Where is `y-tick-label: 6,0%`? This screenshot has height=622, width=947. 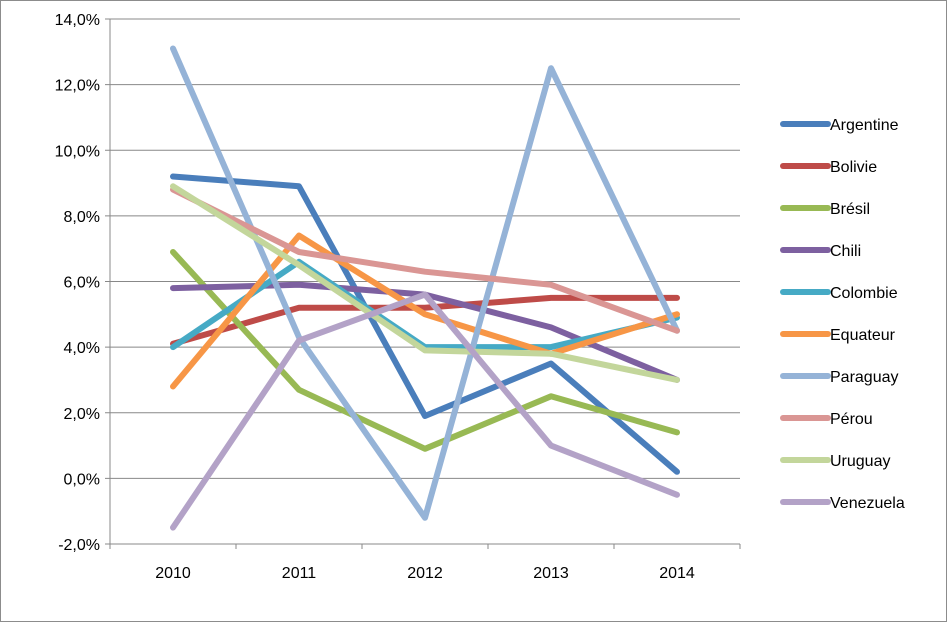
y-tick-label: 6,0% is located at coordinates (82, 283).